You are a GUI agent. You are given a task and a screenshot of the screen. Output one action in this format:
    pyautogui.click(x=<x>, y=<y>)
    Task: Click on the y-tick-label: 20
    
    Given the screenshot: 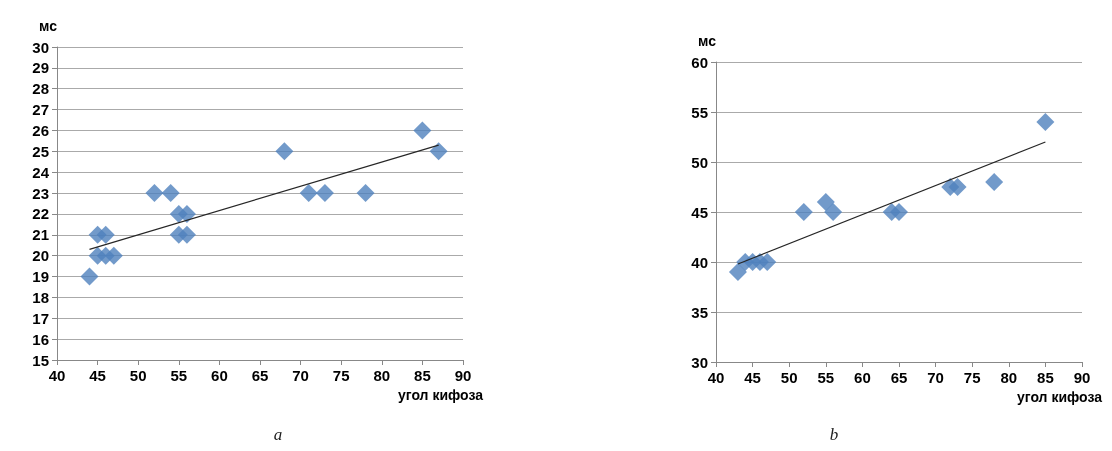 What is the action you would take?
    pyautogui.click(x=40, y=256)
    